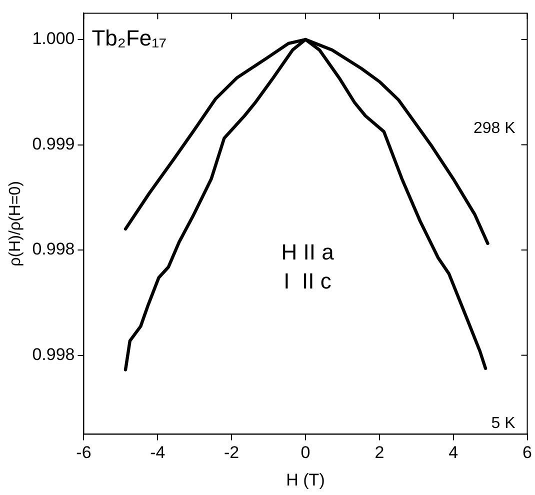 The image size is (535, 495). I want to click on x-tick-label: 0, so click(305, 452).